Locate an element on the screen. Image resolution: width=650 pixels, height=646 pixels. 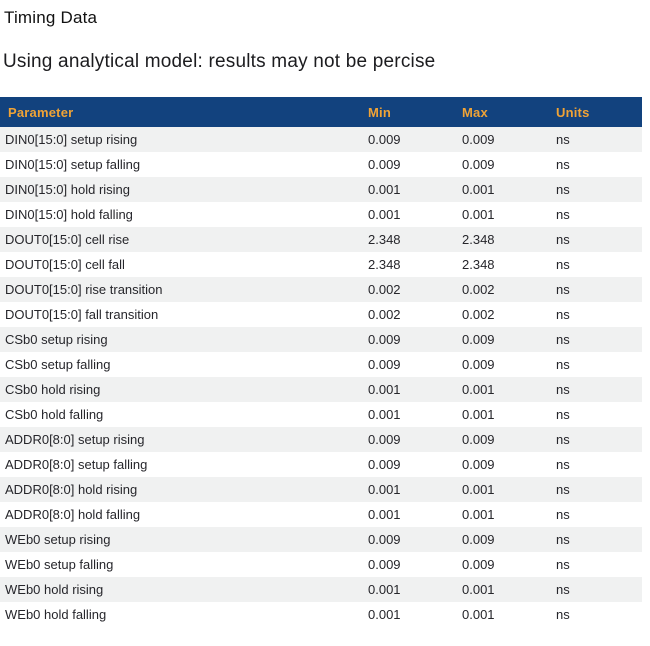
table-row: DIN0[15:0] hold rising 0.001 0.001 ns is located at coordinates (321, 189).